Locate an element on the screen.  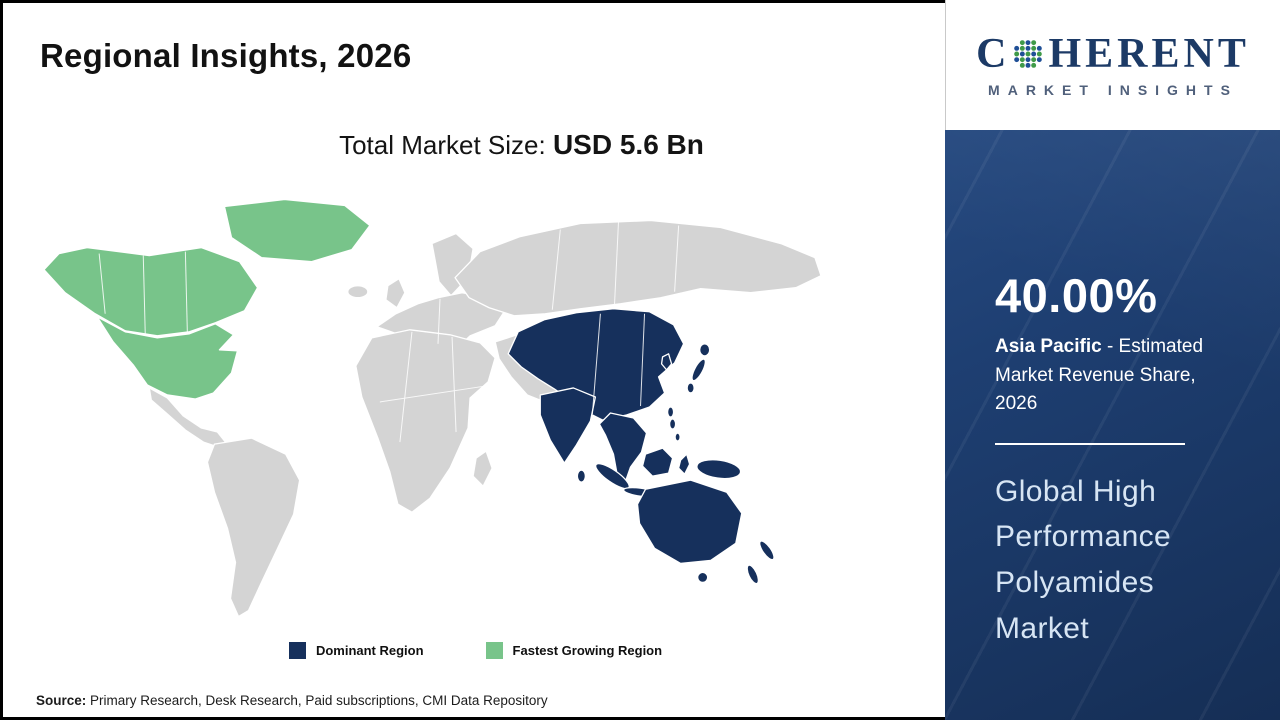
region-asia-pacific is located at coordinates (641, 446).